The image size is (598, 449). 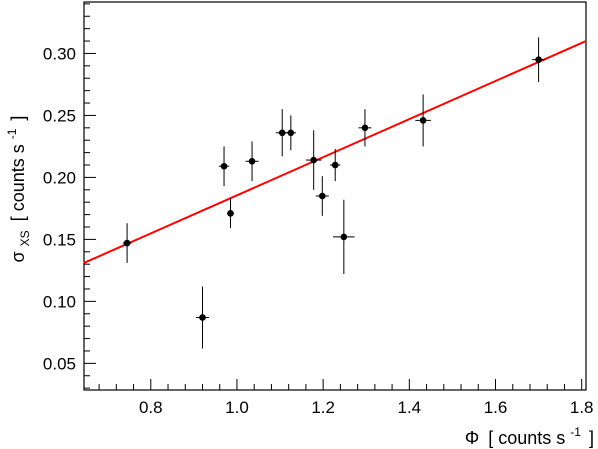 I want to click on x-tick-label: 1.0, so click(x=237, y=407).